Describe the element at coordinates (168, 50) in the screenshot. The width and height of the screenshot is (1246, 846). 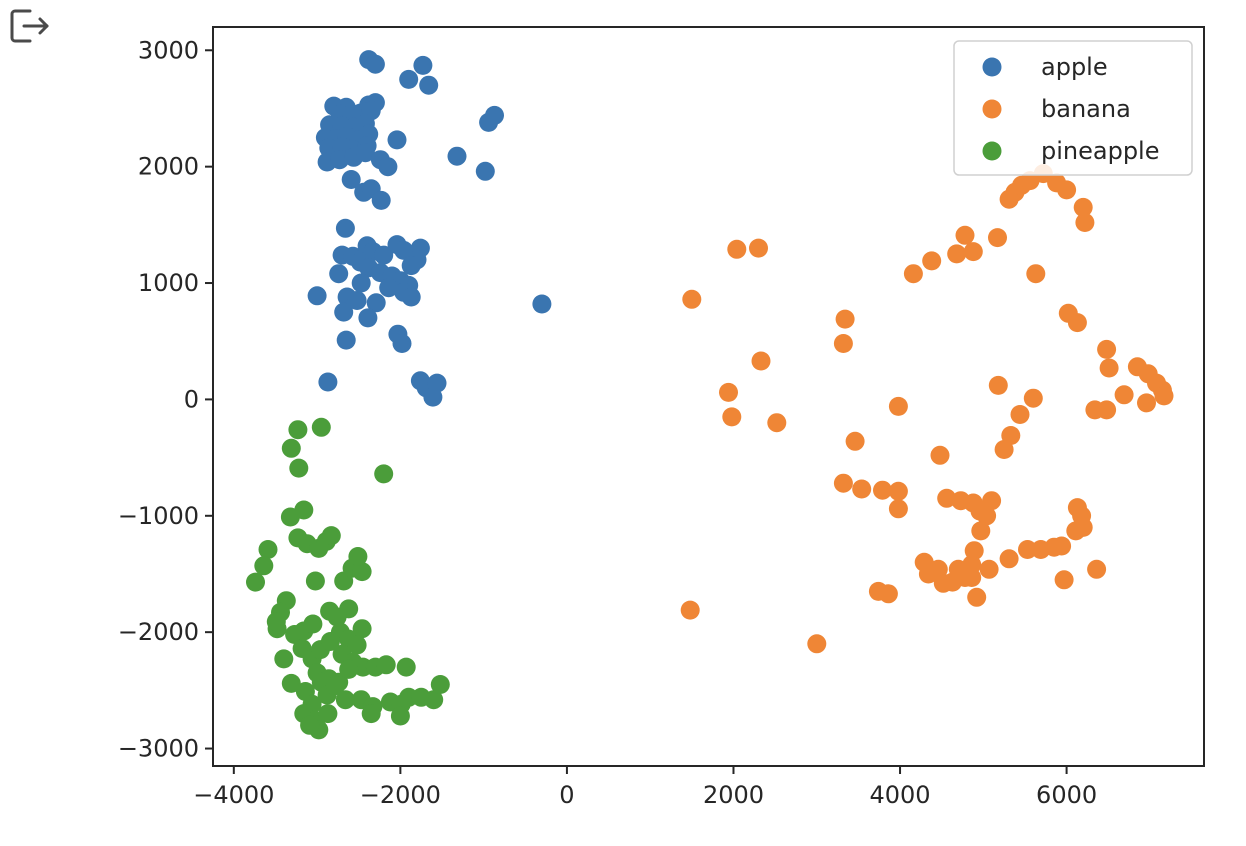
I see `y-tick-label: 3000` at that location.